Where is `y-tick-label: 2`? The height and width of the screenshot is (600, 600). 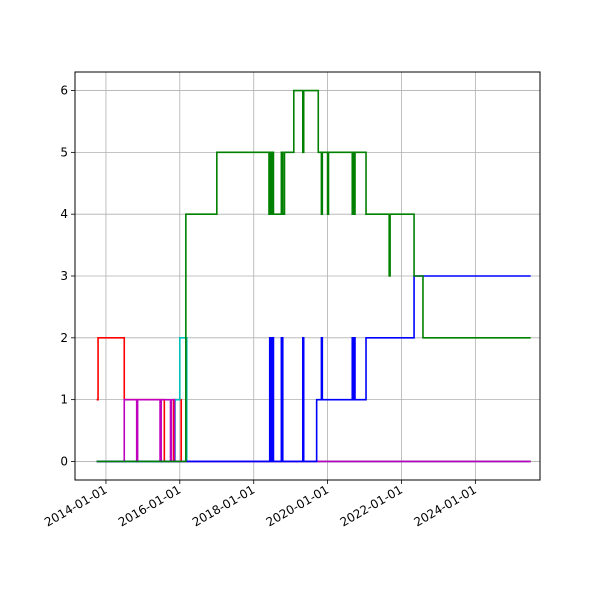
y-tick-label: 2 is located at coordinates (64, 338).